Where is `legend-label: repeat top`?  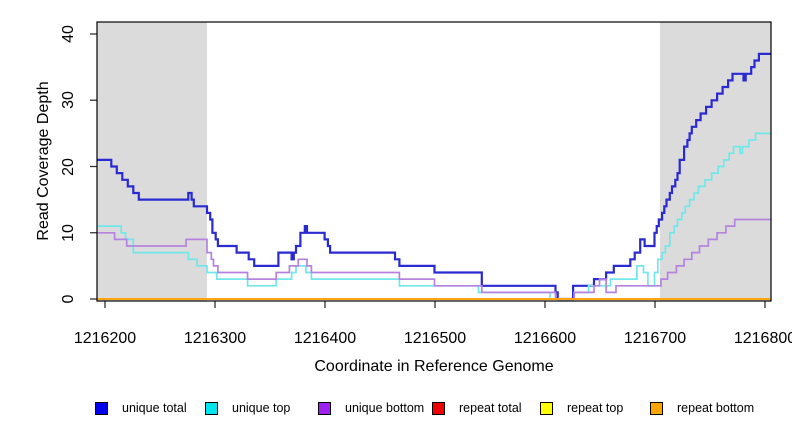
legend-label: repeat top is located at coordinates (595, 408).